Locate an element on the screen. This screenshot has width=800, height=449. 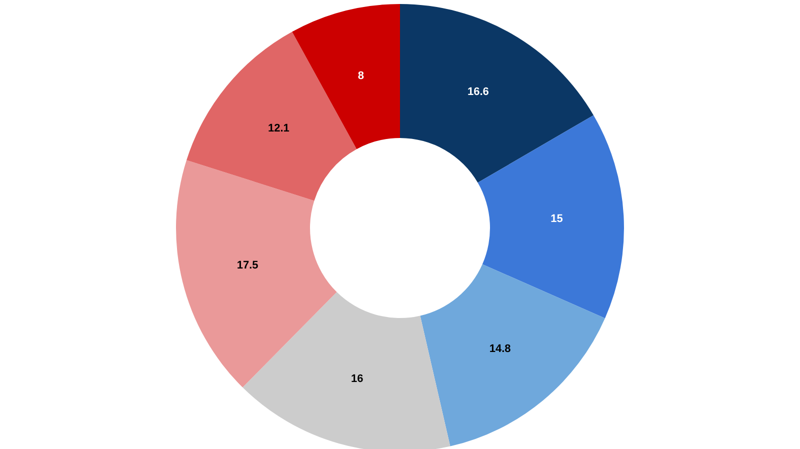
data-label: 12.1 is located at coordinates (279, 128).